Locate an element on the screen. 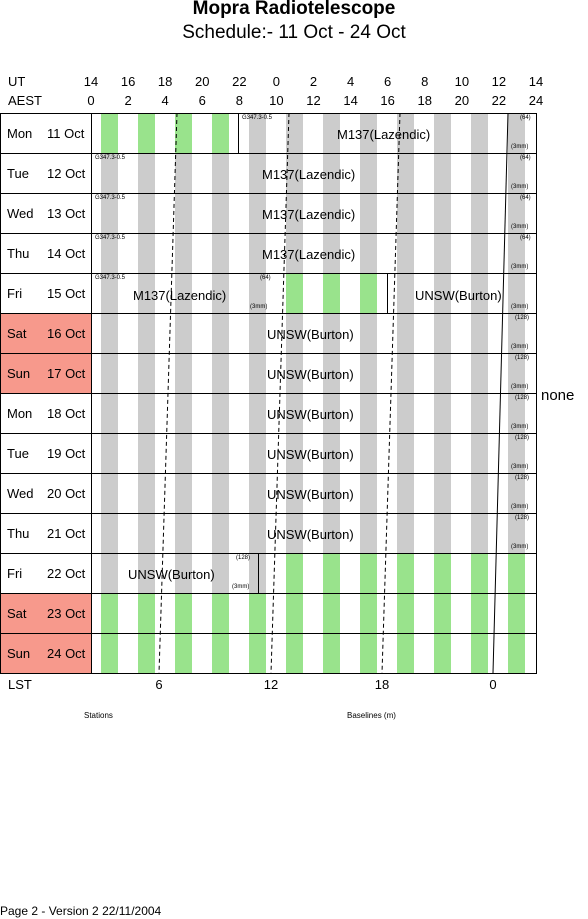 The width and height of the screenshot is (588, 919). aest-tick: 12 is located at coordinates (313, 100).